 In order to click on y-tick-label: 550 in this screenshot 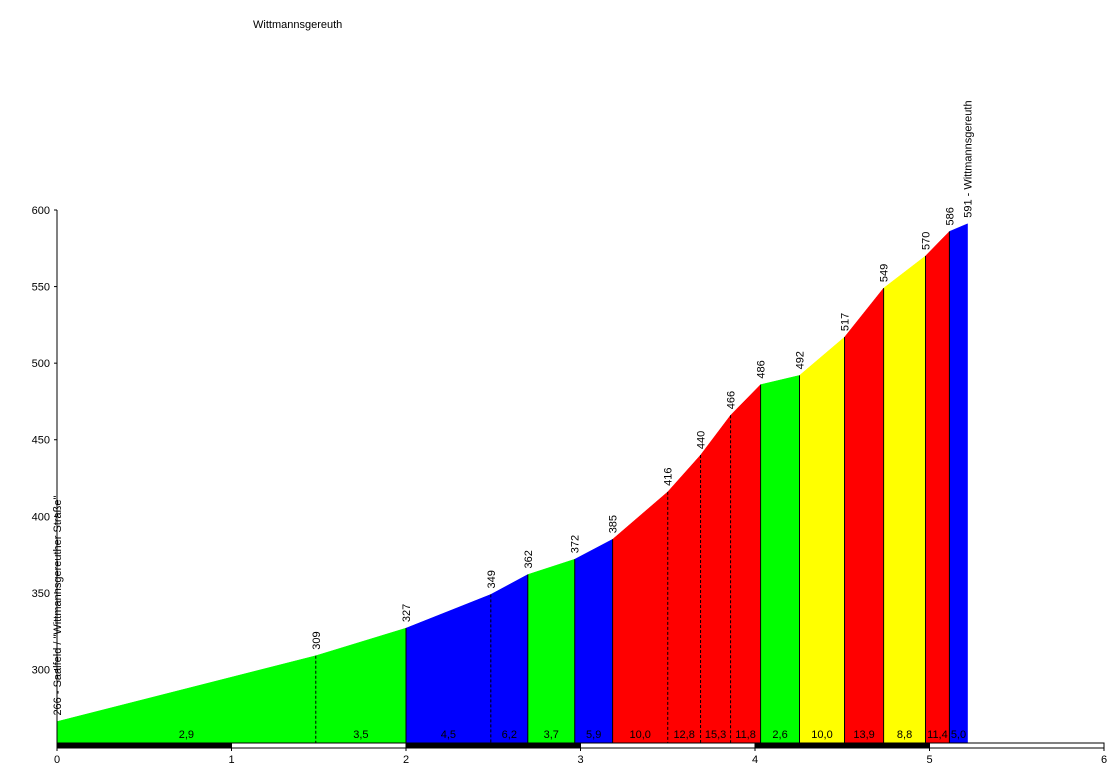, I will do `click(41, 288)`.